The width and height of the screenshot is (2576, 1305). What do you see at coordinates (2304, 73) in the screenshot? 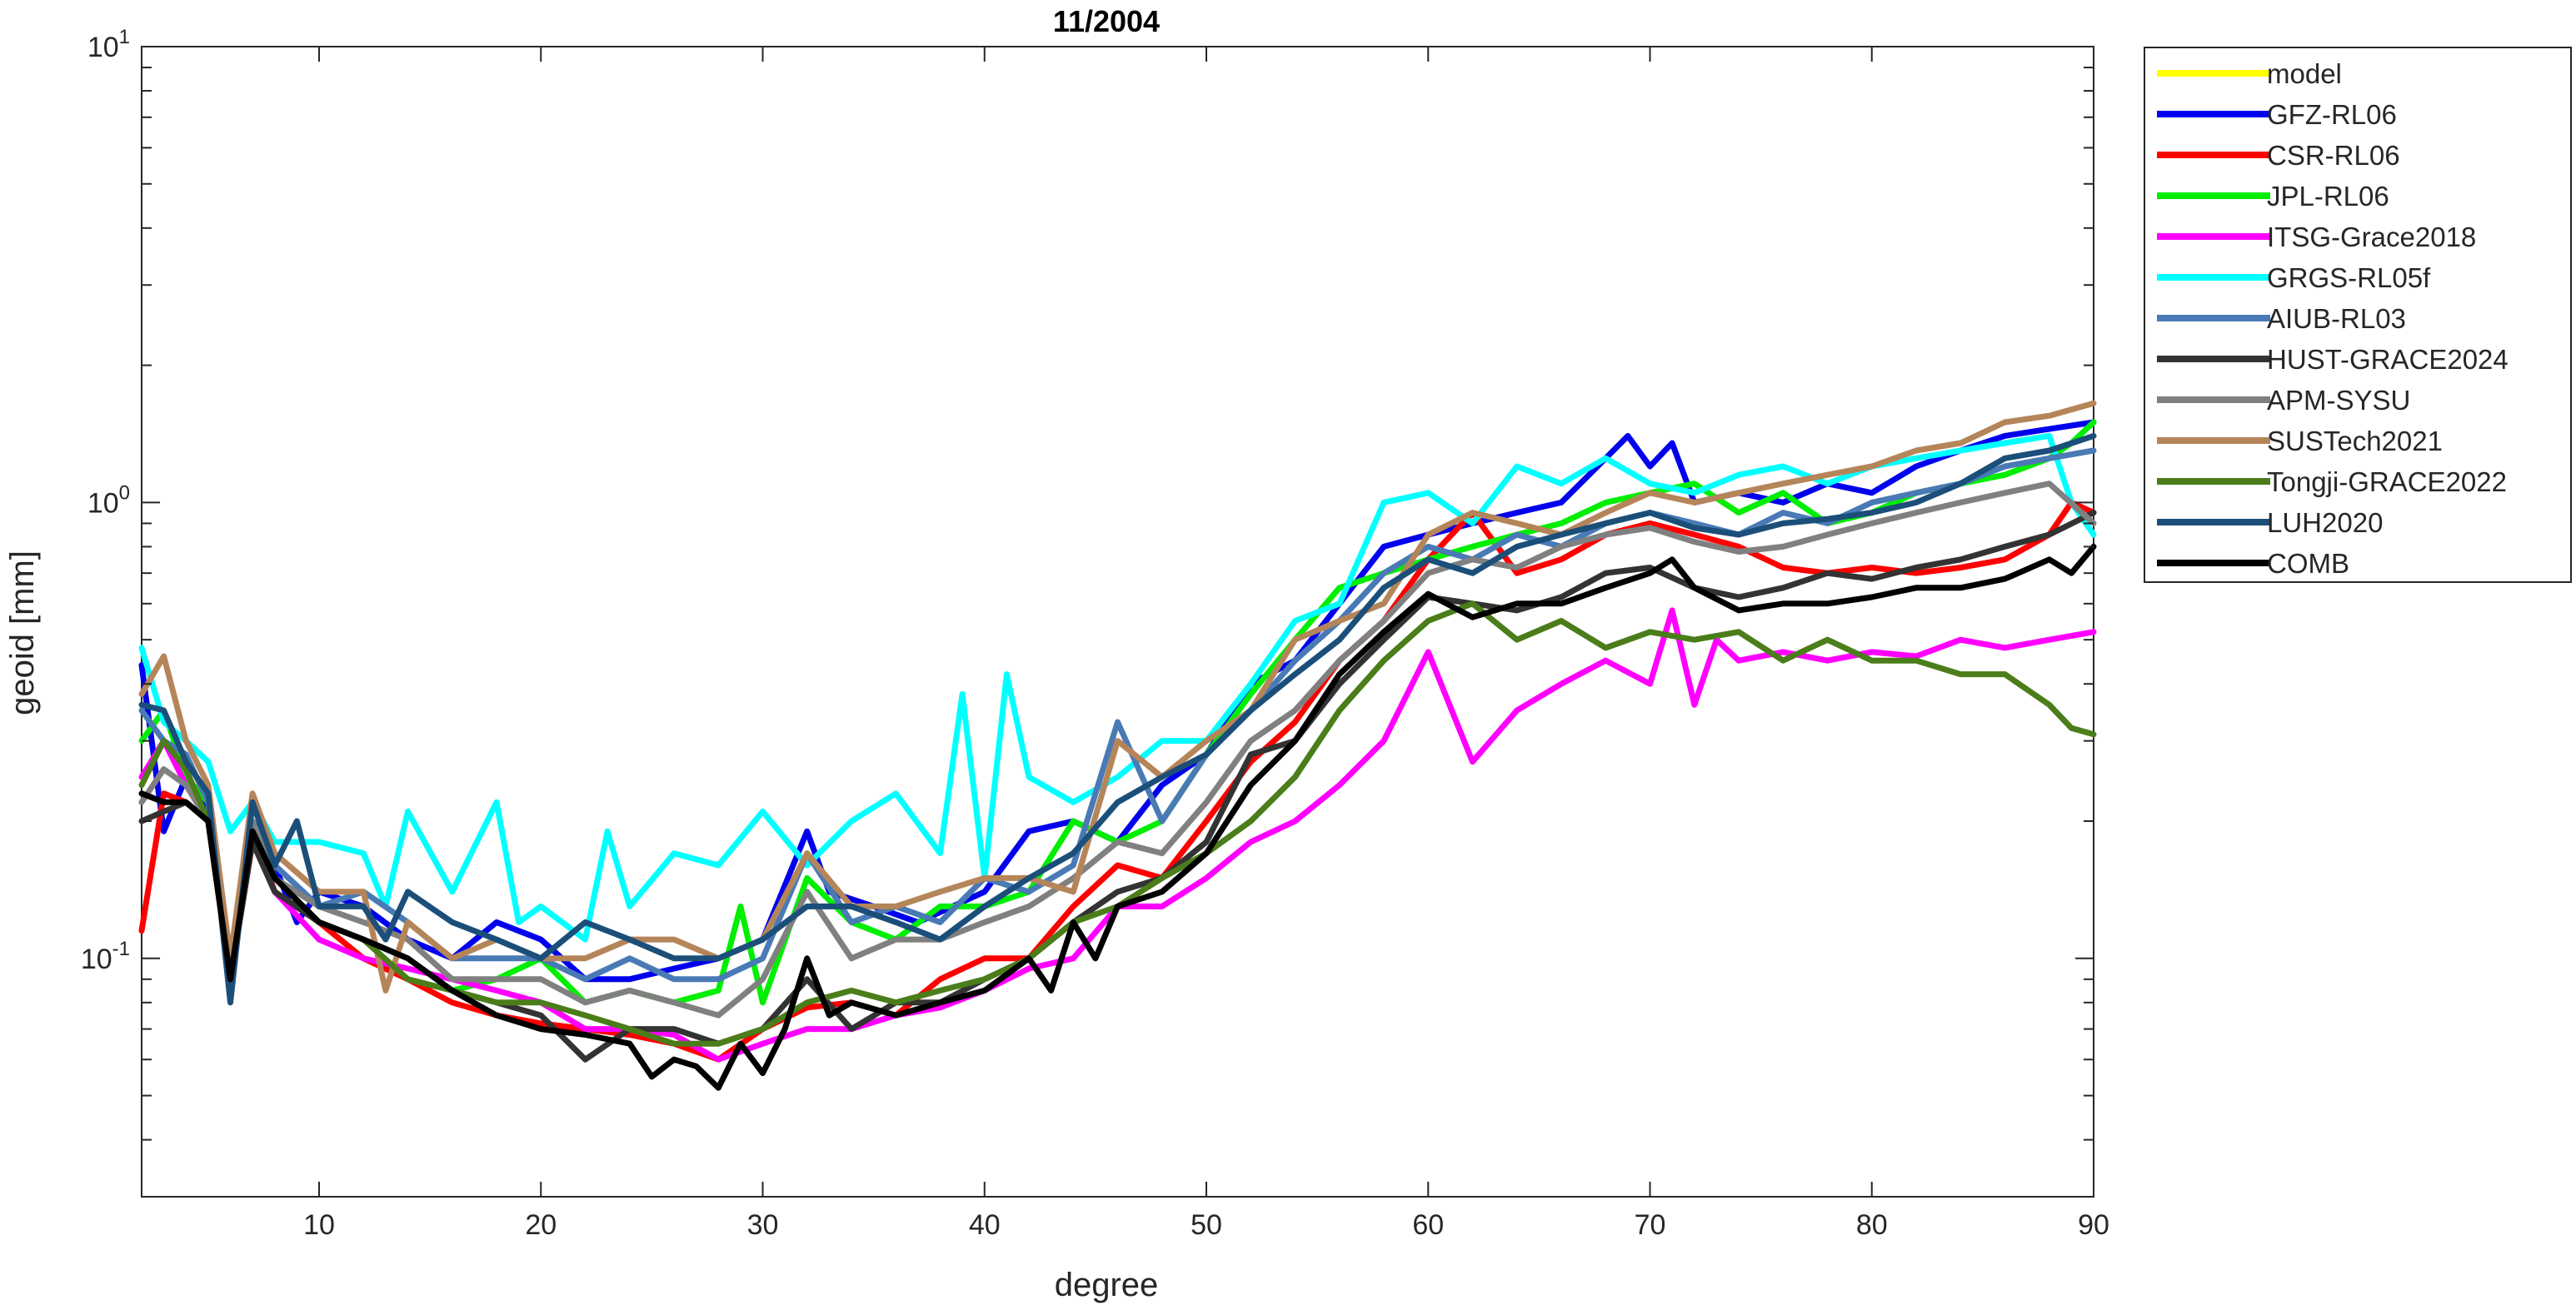
I see `legend-label: model` at bounding box center [2304, 73].